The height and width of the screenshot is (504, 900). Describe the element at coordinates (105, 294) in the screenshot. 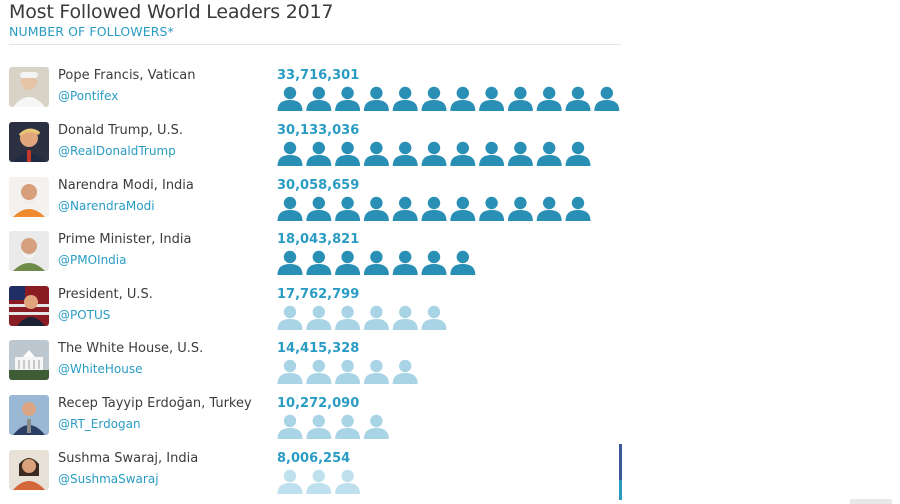

I see `leader-name: President, U.S.` at that location.